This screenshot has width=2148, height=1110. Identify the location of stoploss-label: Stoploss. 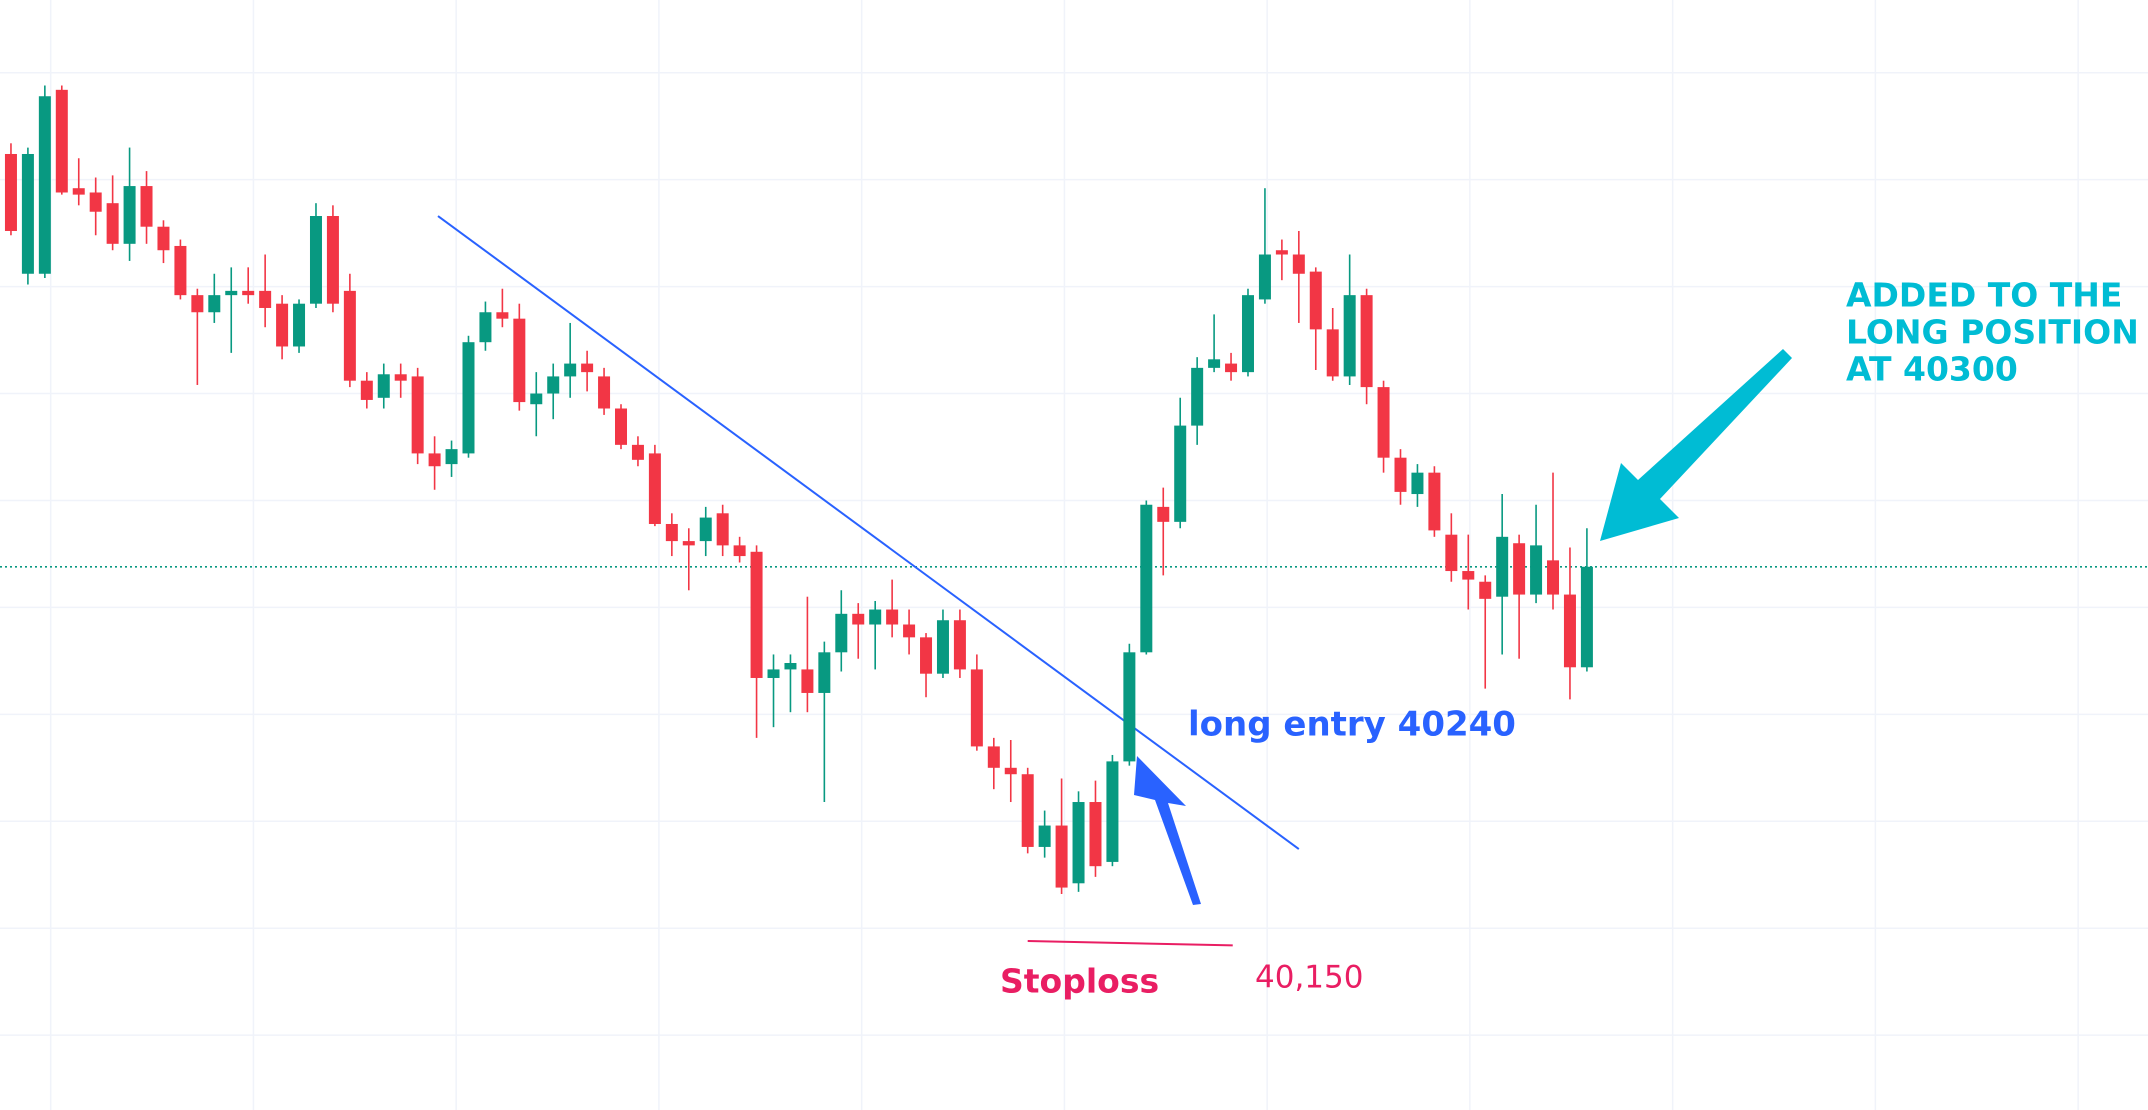
(1079, 981).